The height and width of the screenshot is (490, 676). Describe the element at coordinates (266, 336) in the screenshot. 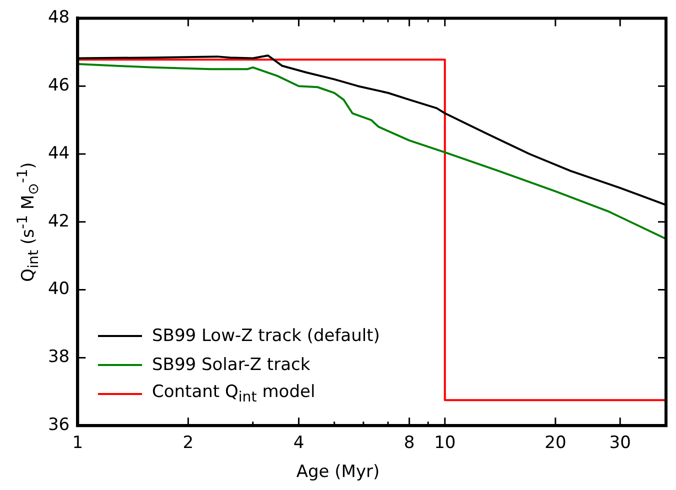

I see `legend-label: SB99 Low-Z track (default)` at that location.